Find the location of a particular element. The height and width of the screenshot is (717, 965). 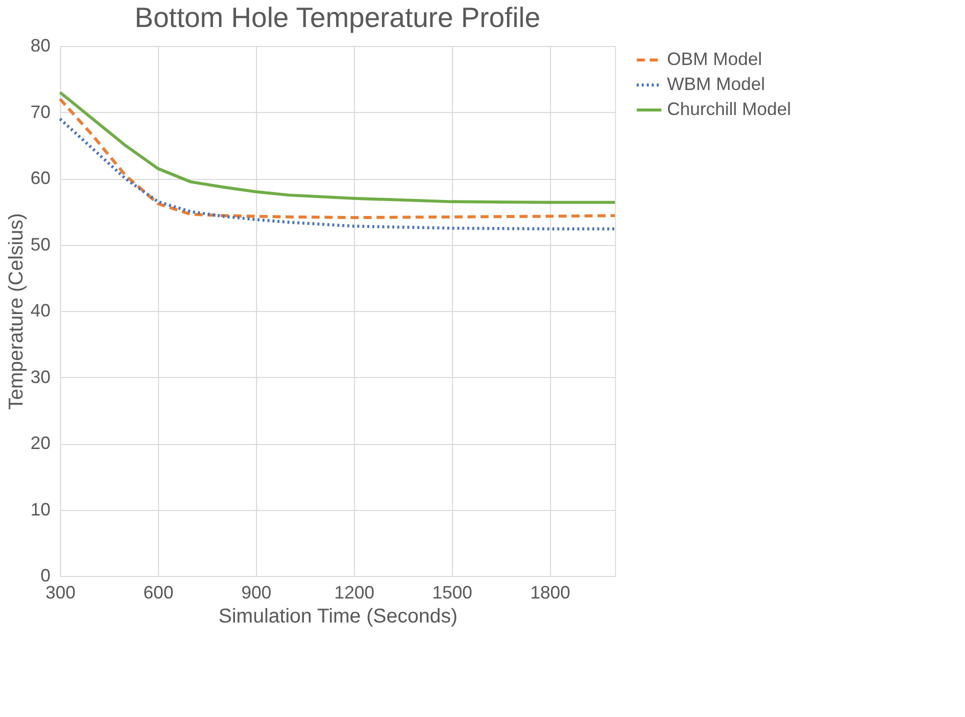

x-tick-label: 600 is located at coordinates (158, 592).